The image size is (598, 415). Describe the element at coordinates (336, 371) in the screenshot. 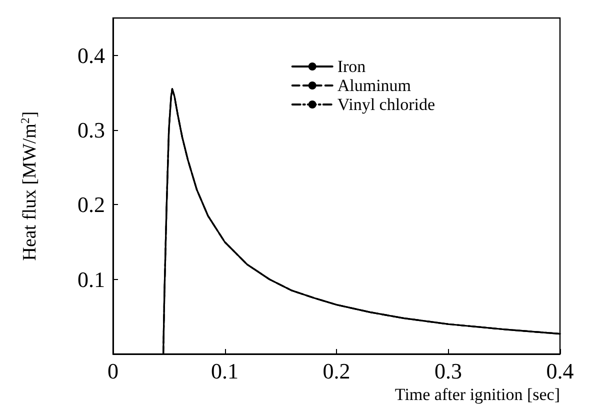

I see `x-tick-label: 0.2` at that location.